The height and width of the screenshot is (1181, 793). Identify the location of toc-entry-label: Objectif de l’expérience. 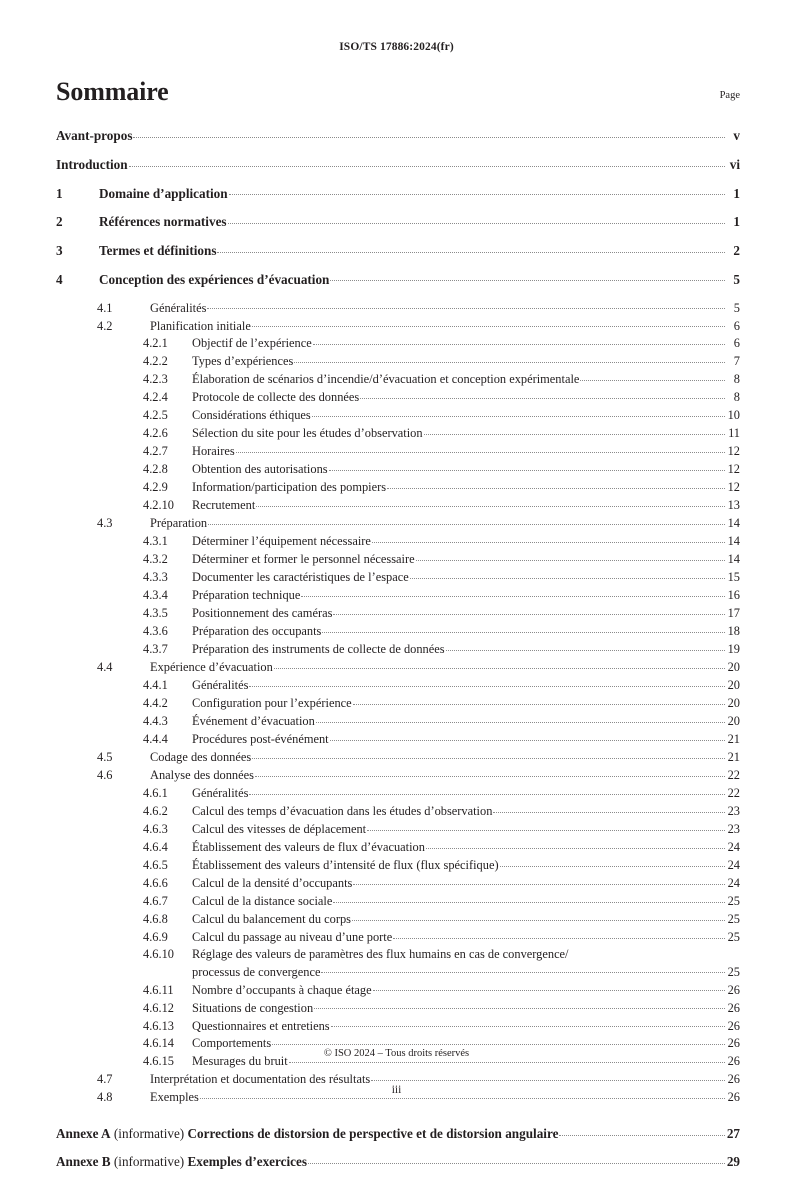
(252, 343).